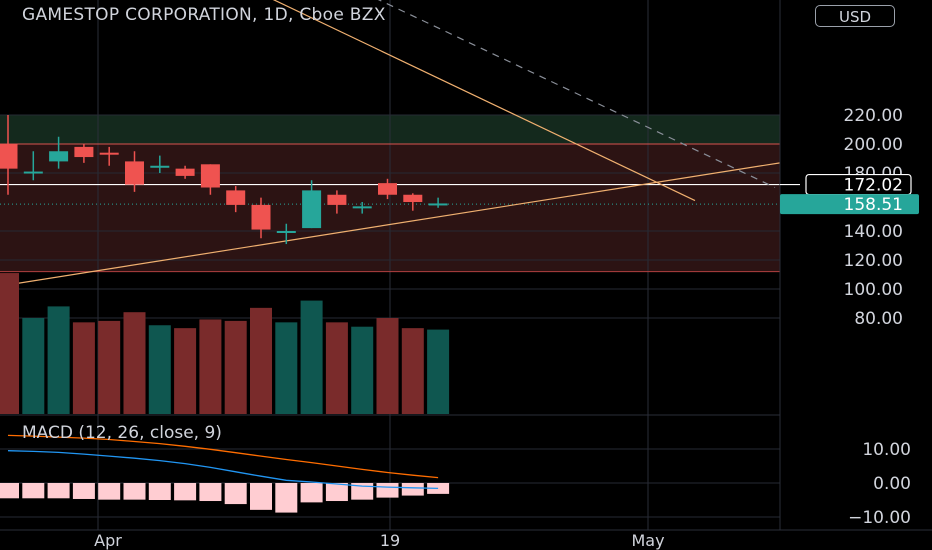 The image size is (932, 550). I want to click on macd-tick-label: −10.00, so click(879, 518).